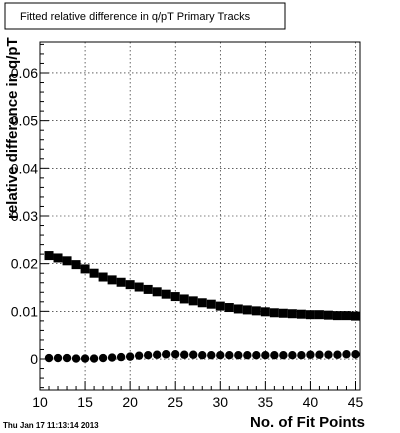 The width and height of the screenshot is (400, 433). Describe the element at coordinates (51, 425) in the screenshot. I see `timestamp: Thu Jan 17 11:13:14 2013` at that location.